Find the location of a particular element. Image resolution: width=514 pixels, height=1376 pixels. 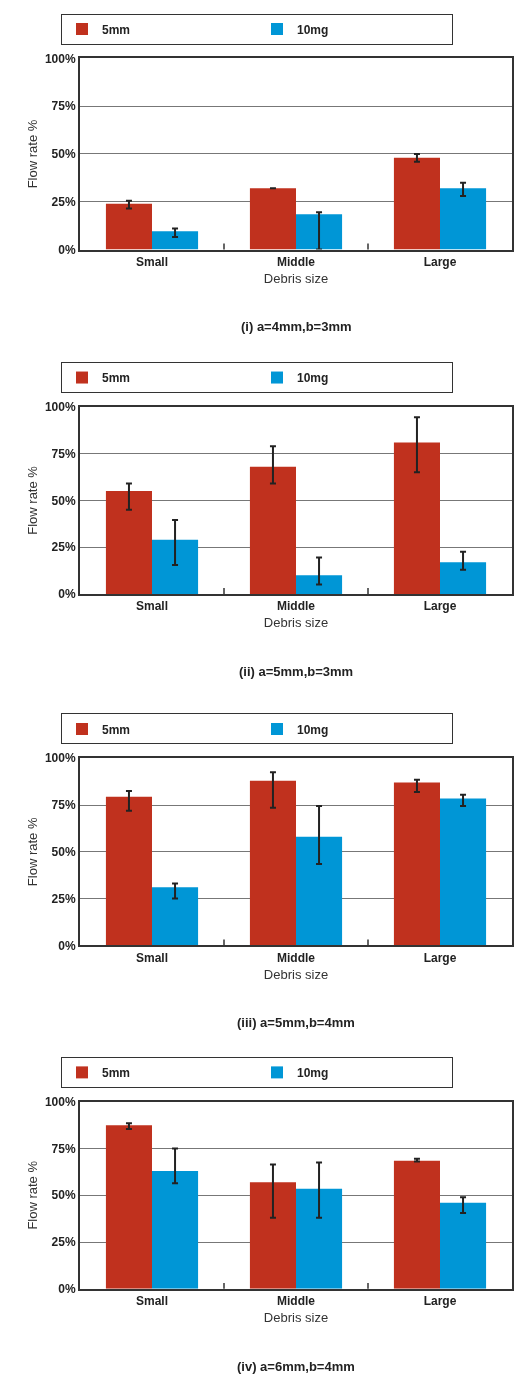

text: (i) a=4mm,b=3mm is located at coordinates (296, 326).